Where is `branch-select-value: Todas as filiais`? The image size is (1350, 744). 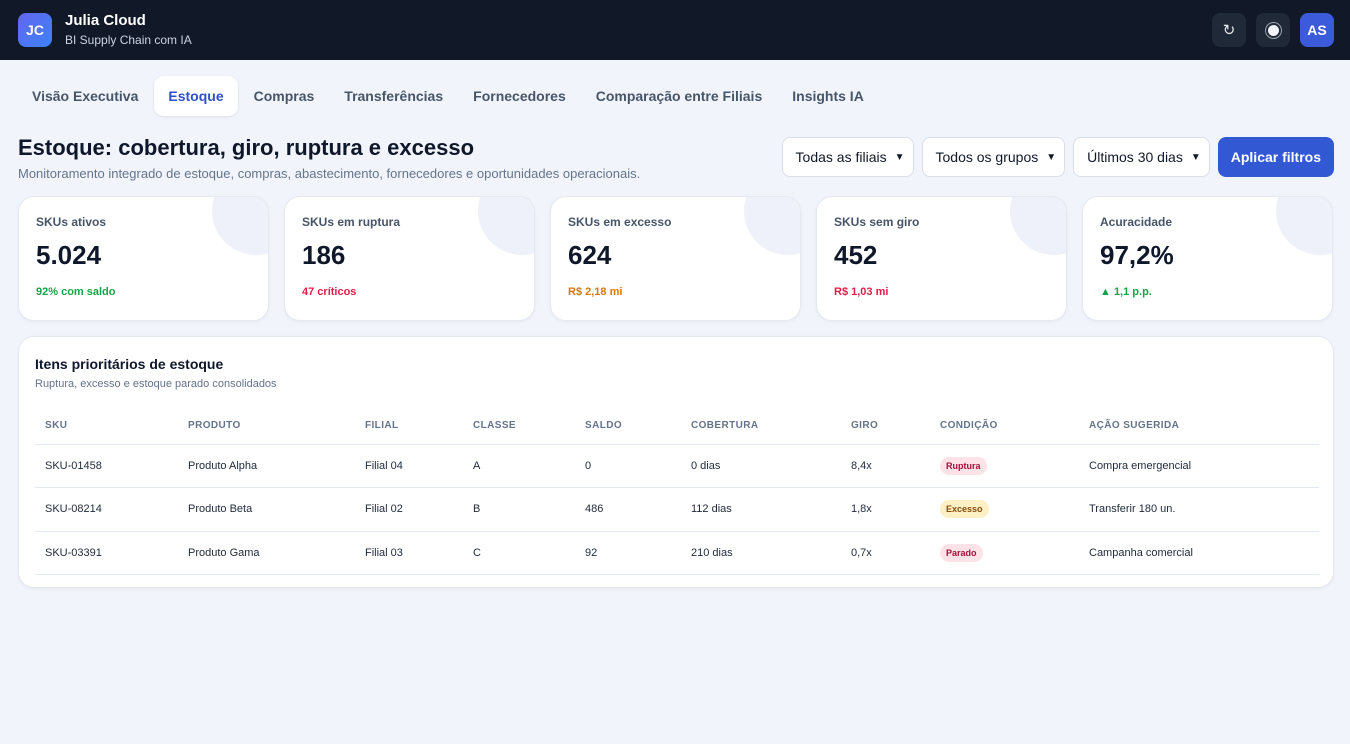
branch-select-value: Todas as filiais is located at coordinates (841, 157).